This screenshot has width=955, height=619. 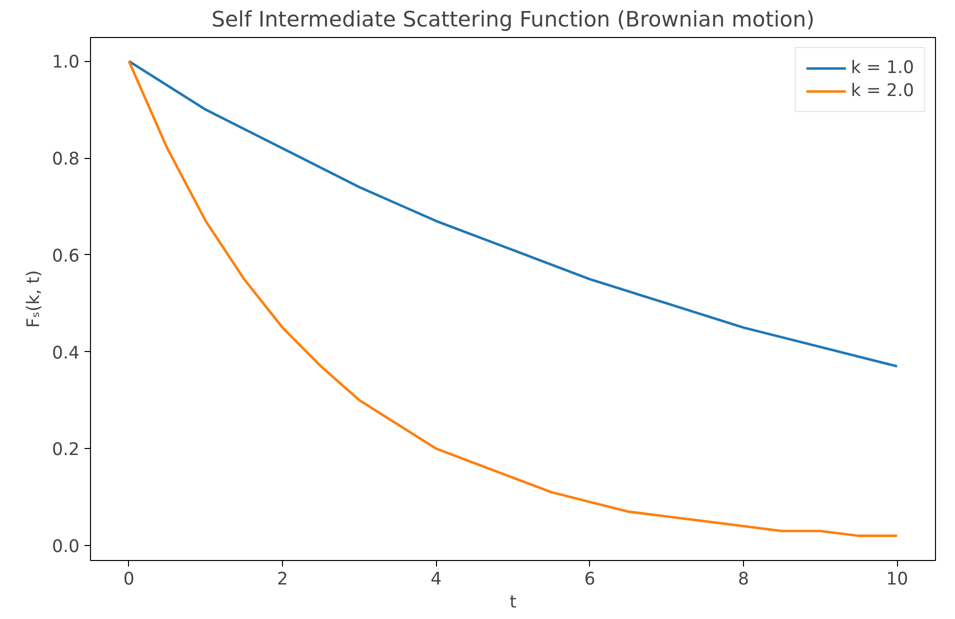 What do you see at coordinates (513, 20) in the screenshot?
I see `chart-title: Self Intermediate Scattering Function (Brownian motion)` at bounding box center [513, 20].